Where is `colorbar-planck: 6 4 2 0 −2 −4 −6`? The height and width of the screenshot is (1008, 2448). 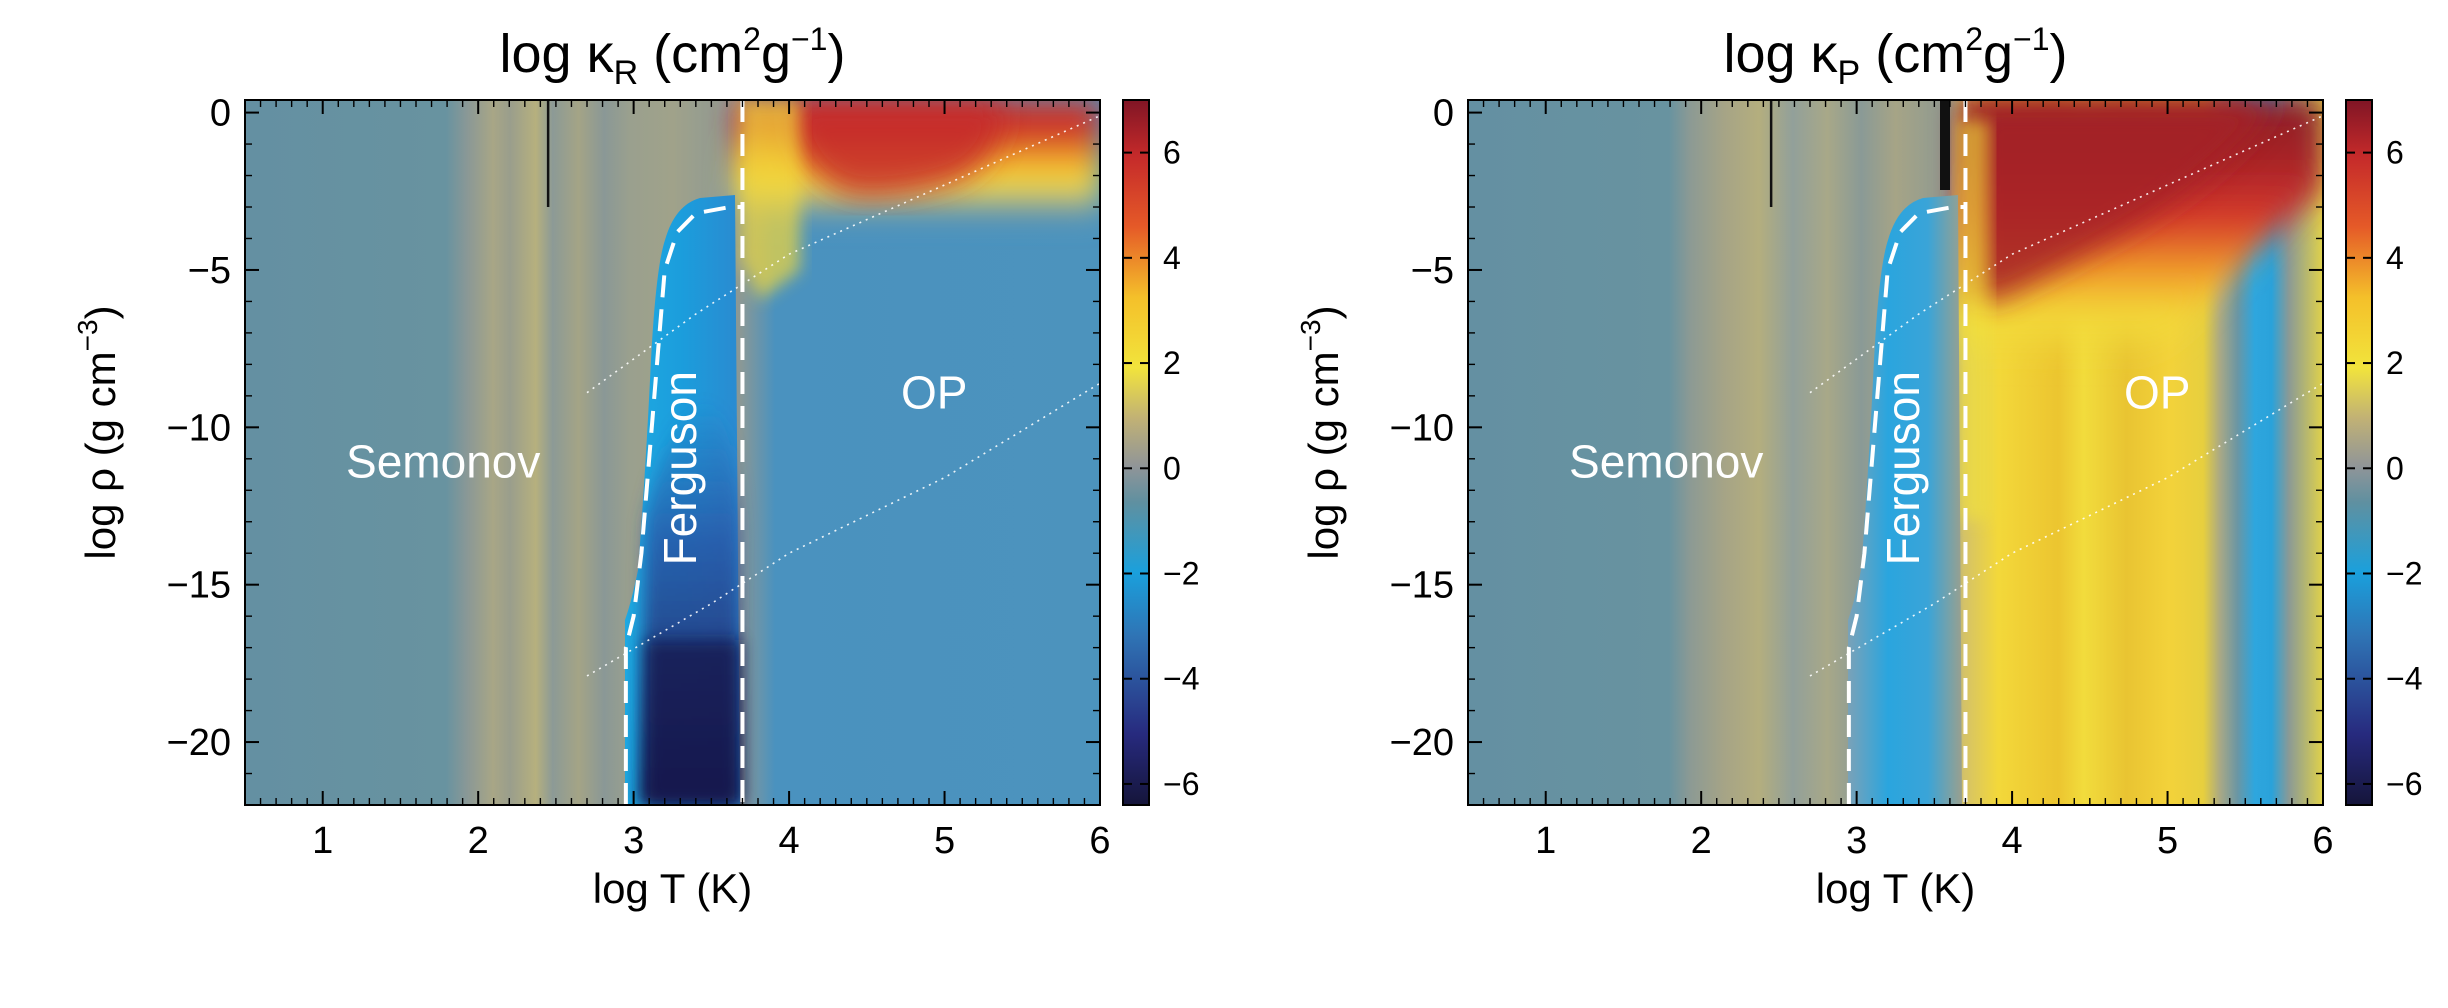
colorbar-planck: 6 4 2 0 −2 −4 −6 is located at coordinates (2383, 452).